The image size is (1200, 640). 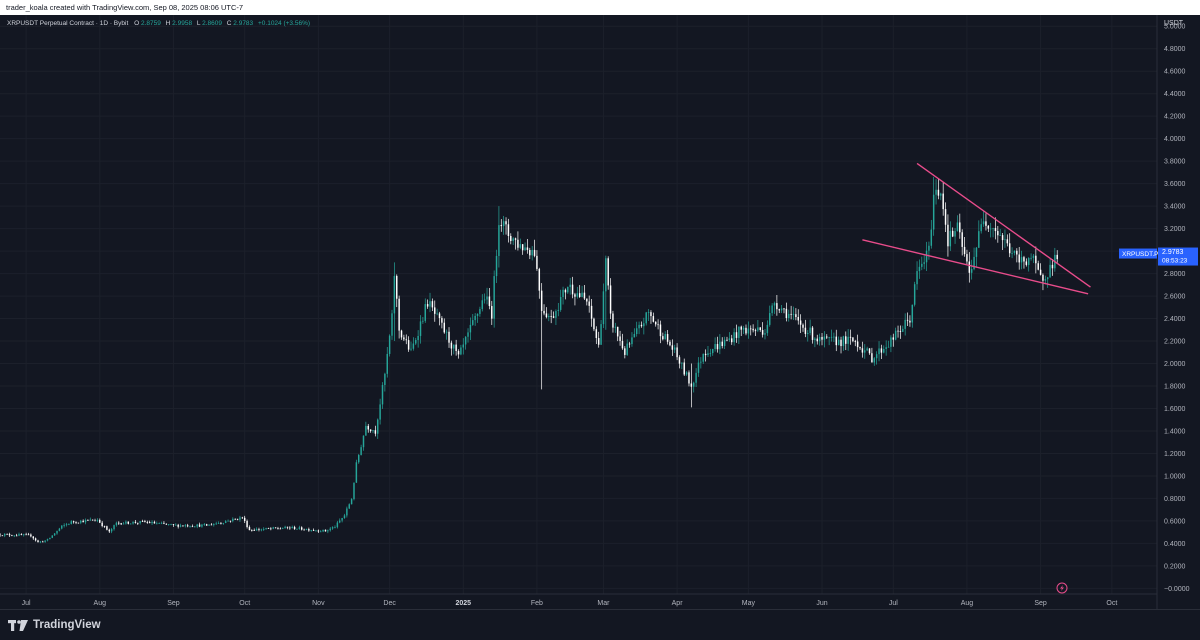 I want to click on tradingview-logo: TradingView, so click(x=54, y=625).